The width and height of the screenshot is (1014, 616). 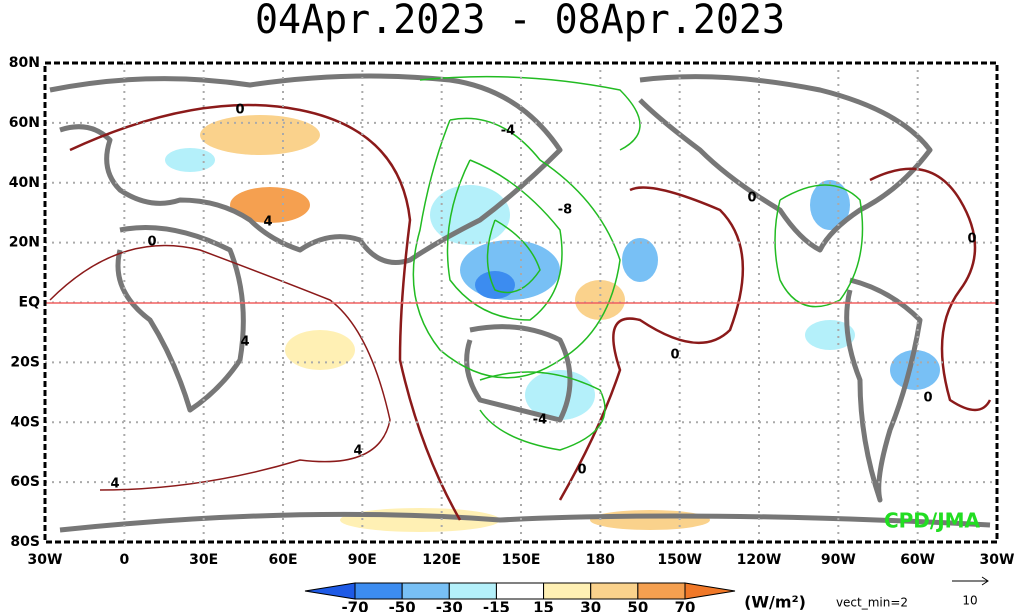 What do you see at coordinates (124, 560) in the screenshot?
I see `lon-label: 0` at bounding box center [124, 560].